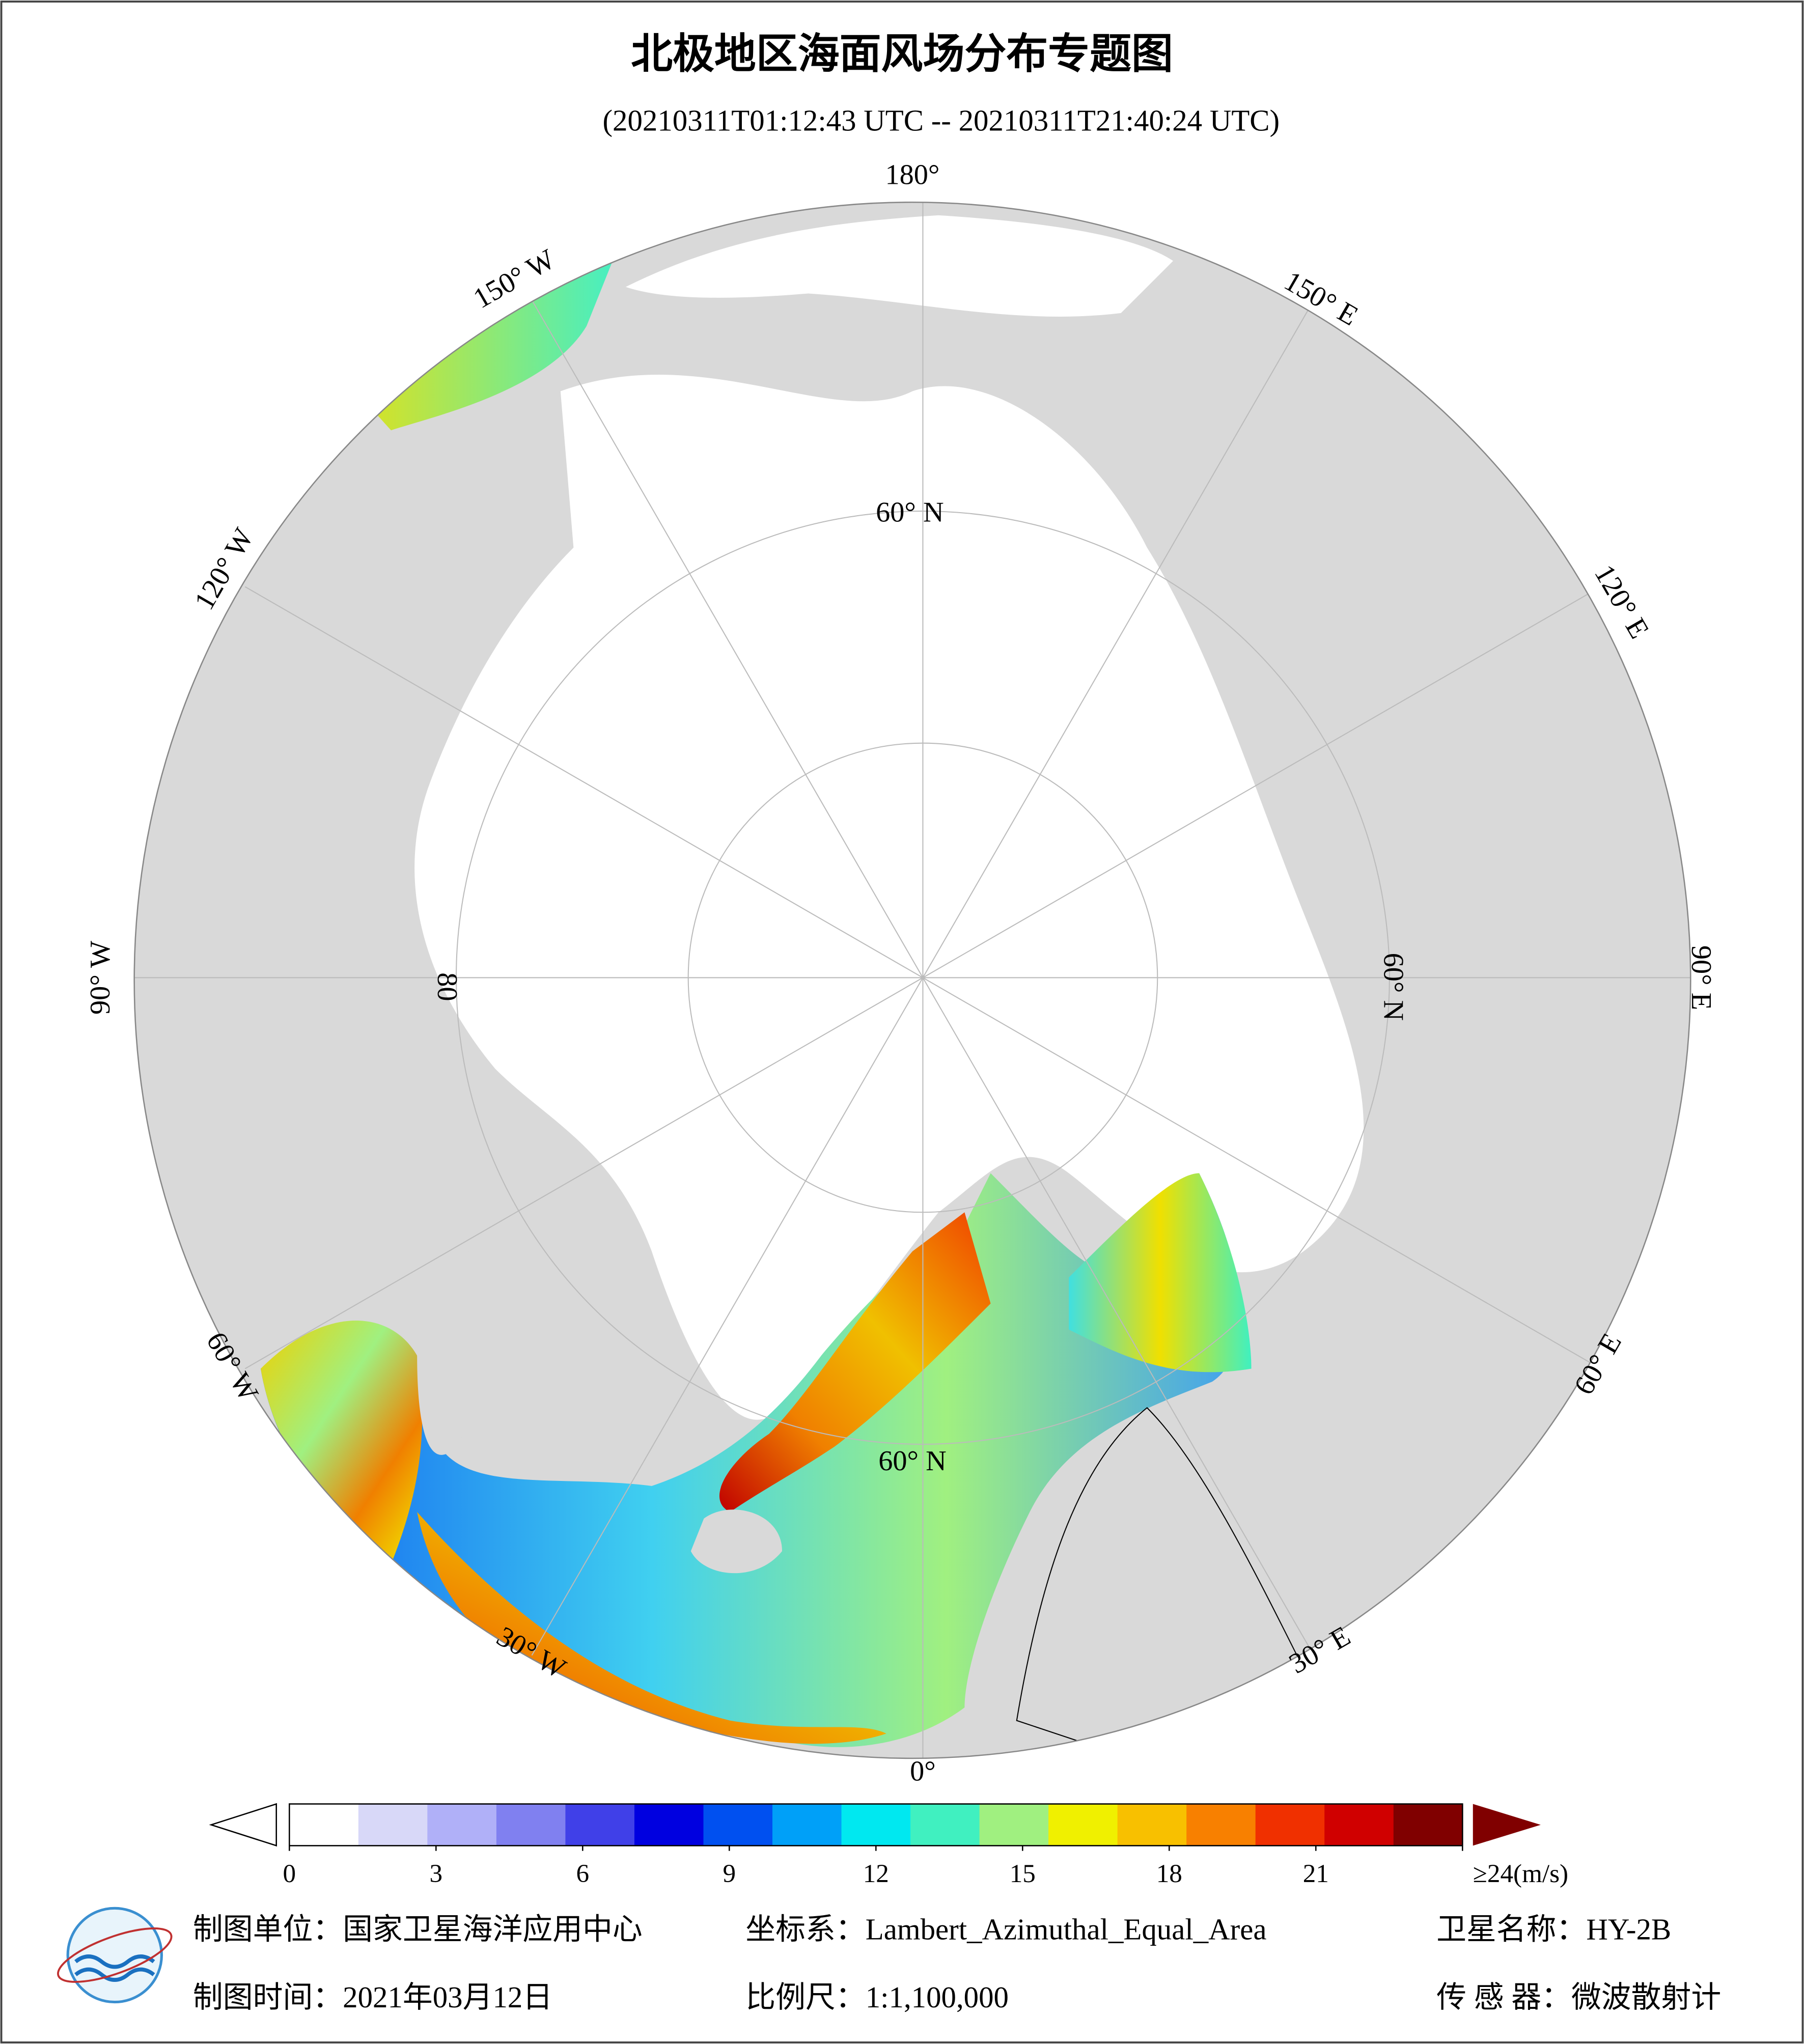  Describe the element at coordinates (372, 1997) in the screenshot. I see `footer-date: 制图时间：2021年03月12日` at that location.